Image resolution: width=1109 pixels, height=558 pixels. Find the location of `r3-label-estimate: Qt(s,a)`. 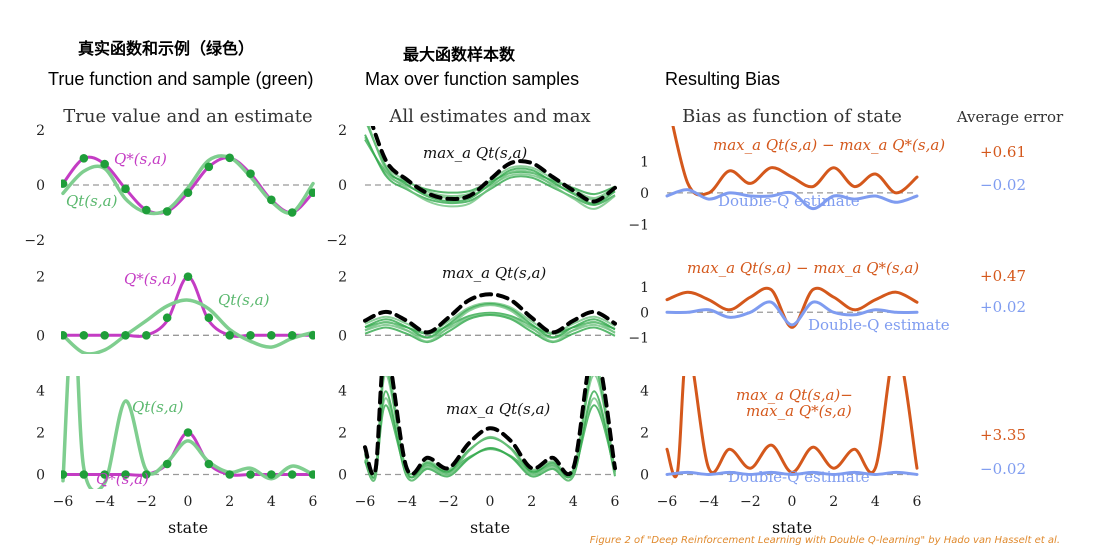

r3-label-estimate: Qt(s,a) is located at coordinates (158, 407).